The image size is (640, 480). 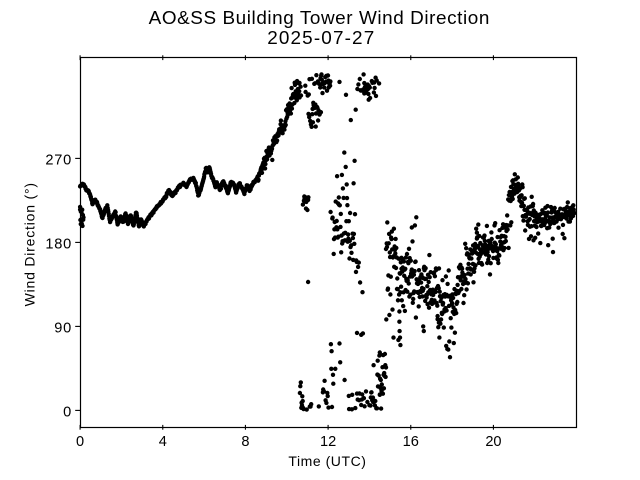 I want to click on svg-text: Time (UTC), so click(x=327, y=461).